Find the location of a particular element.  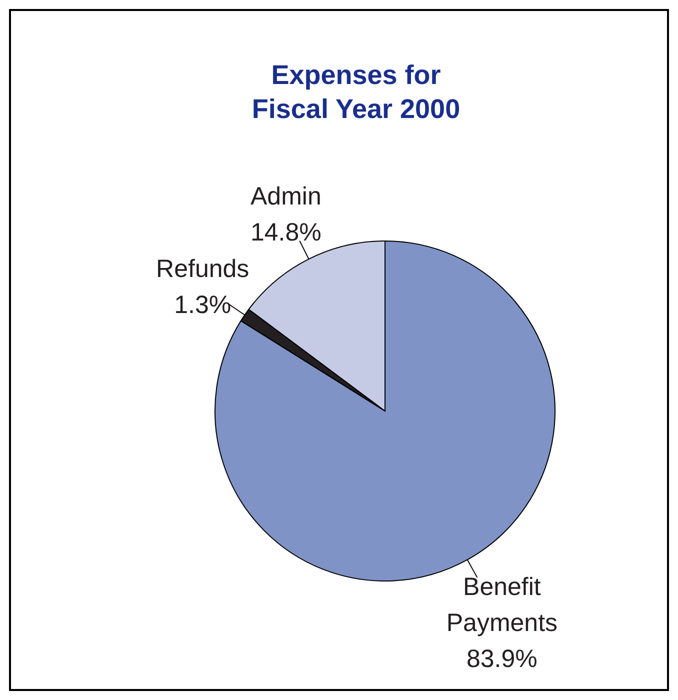

slice-label: Admin is located at coordinates (286, 196).